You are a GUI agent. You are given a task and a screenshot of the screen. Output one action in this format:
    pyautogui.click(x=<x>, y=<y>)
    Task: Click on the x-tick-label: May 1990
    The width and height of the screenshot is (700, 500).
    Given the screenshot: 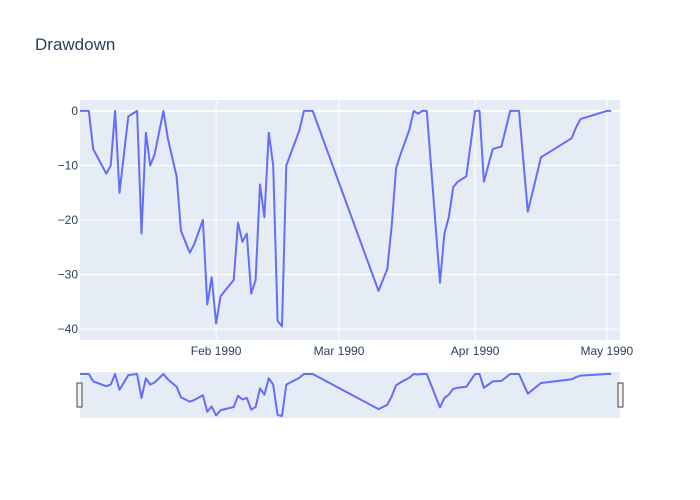 What is the action you would take?
    pyautogui.click(x=606, y=351)
    